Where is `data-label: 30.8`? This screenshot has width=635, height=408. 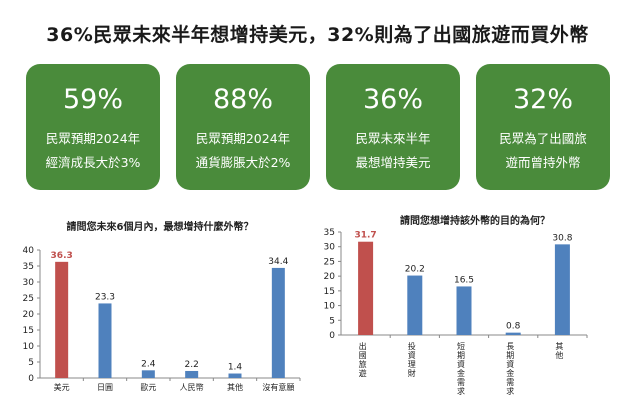 data-label: 30.8 is located at coordinates (562, 238).